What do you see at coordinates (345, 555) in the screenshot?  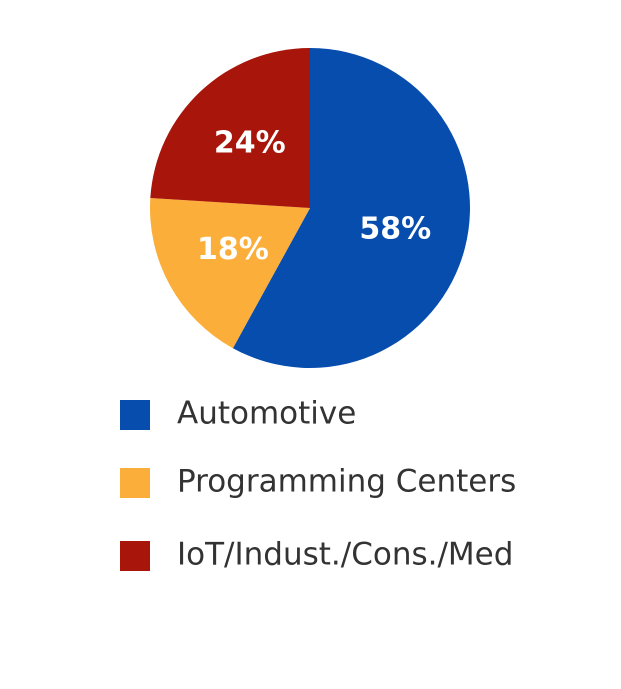 I see `legend-label: IoT/Indust./Cons./Med` at bounding box center [345, 555].